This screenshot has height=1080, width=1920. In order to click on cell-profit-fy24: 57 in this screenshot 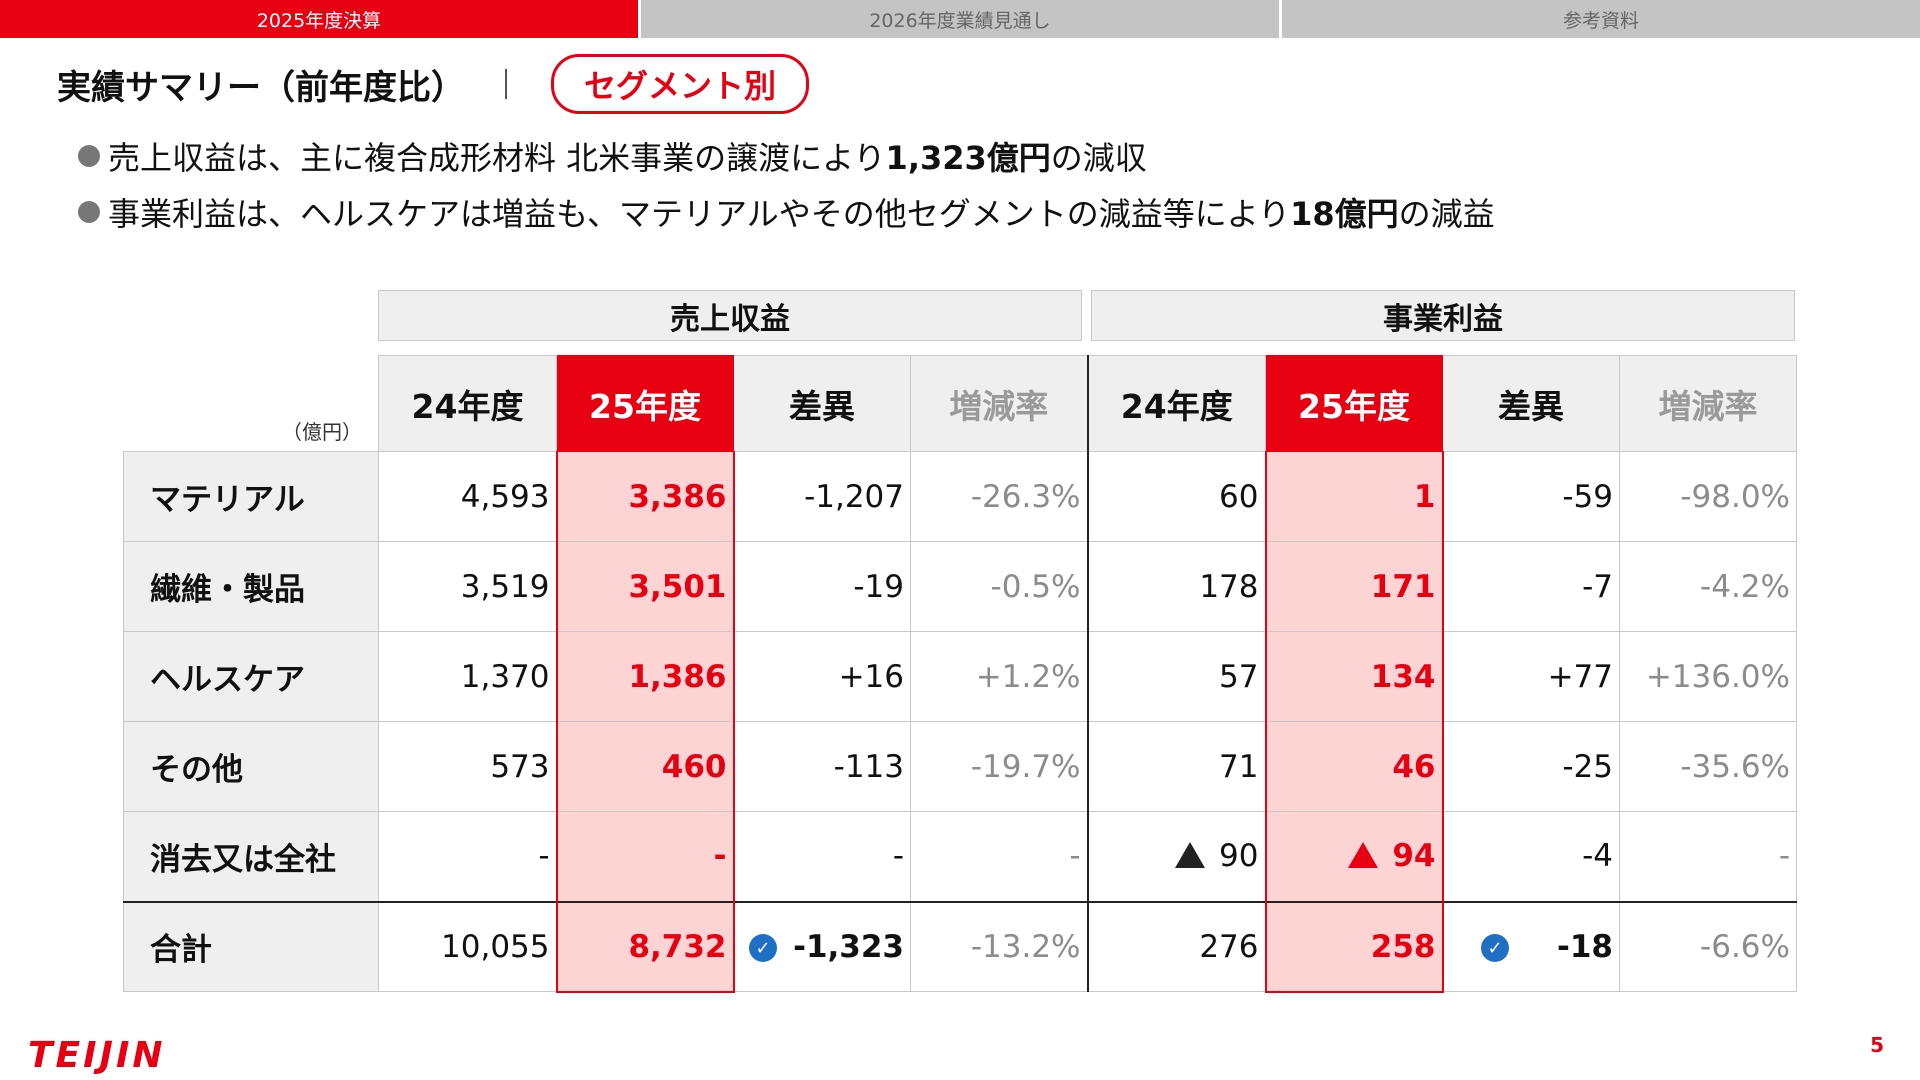, I will do `click(1176, 676)`.